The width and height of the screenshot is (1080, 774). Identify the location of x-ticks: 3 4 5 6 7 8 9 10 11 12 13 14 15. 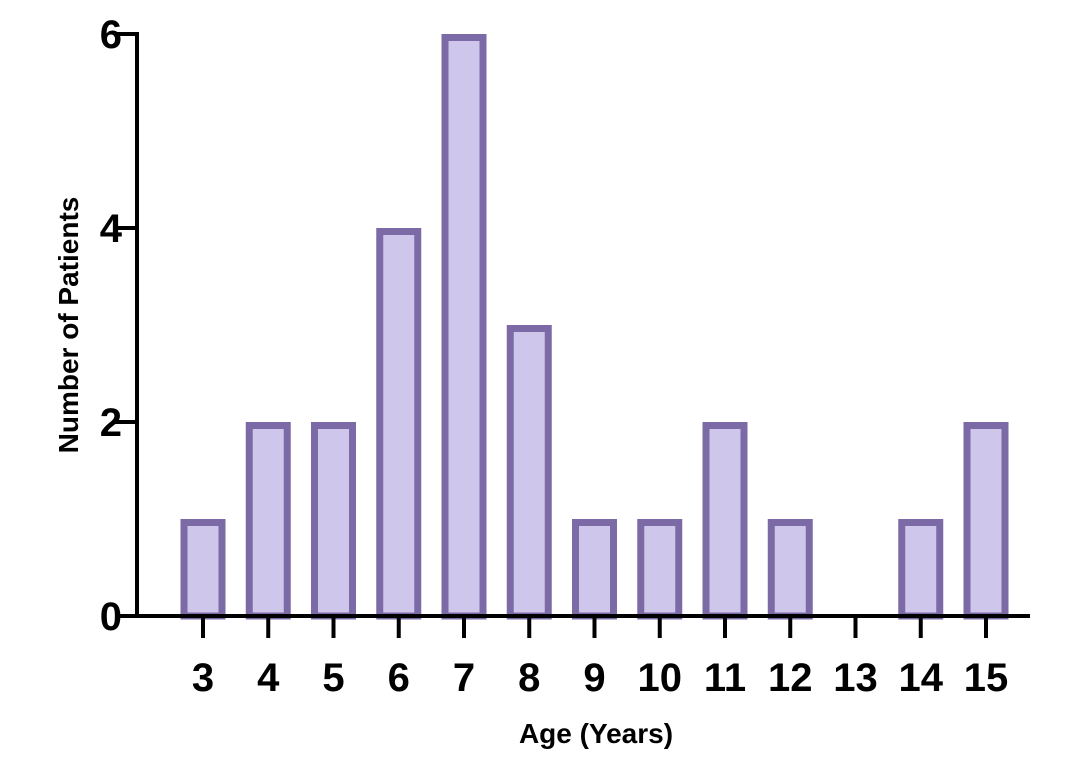
(600, 658).